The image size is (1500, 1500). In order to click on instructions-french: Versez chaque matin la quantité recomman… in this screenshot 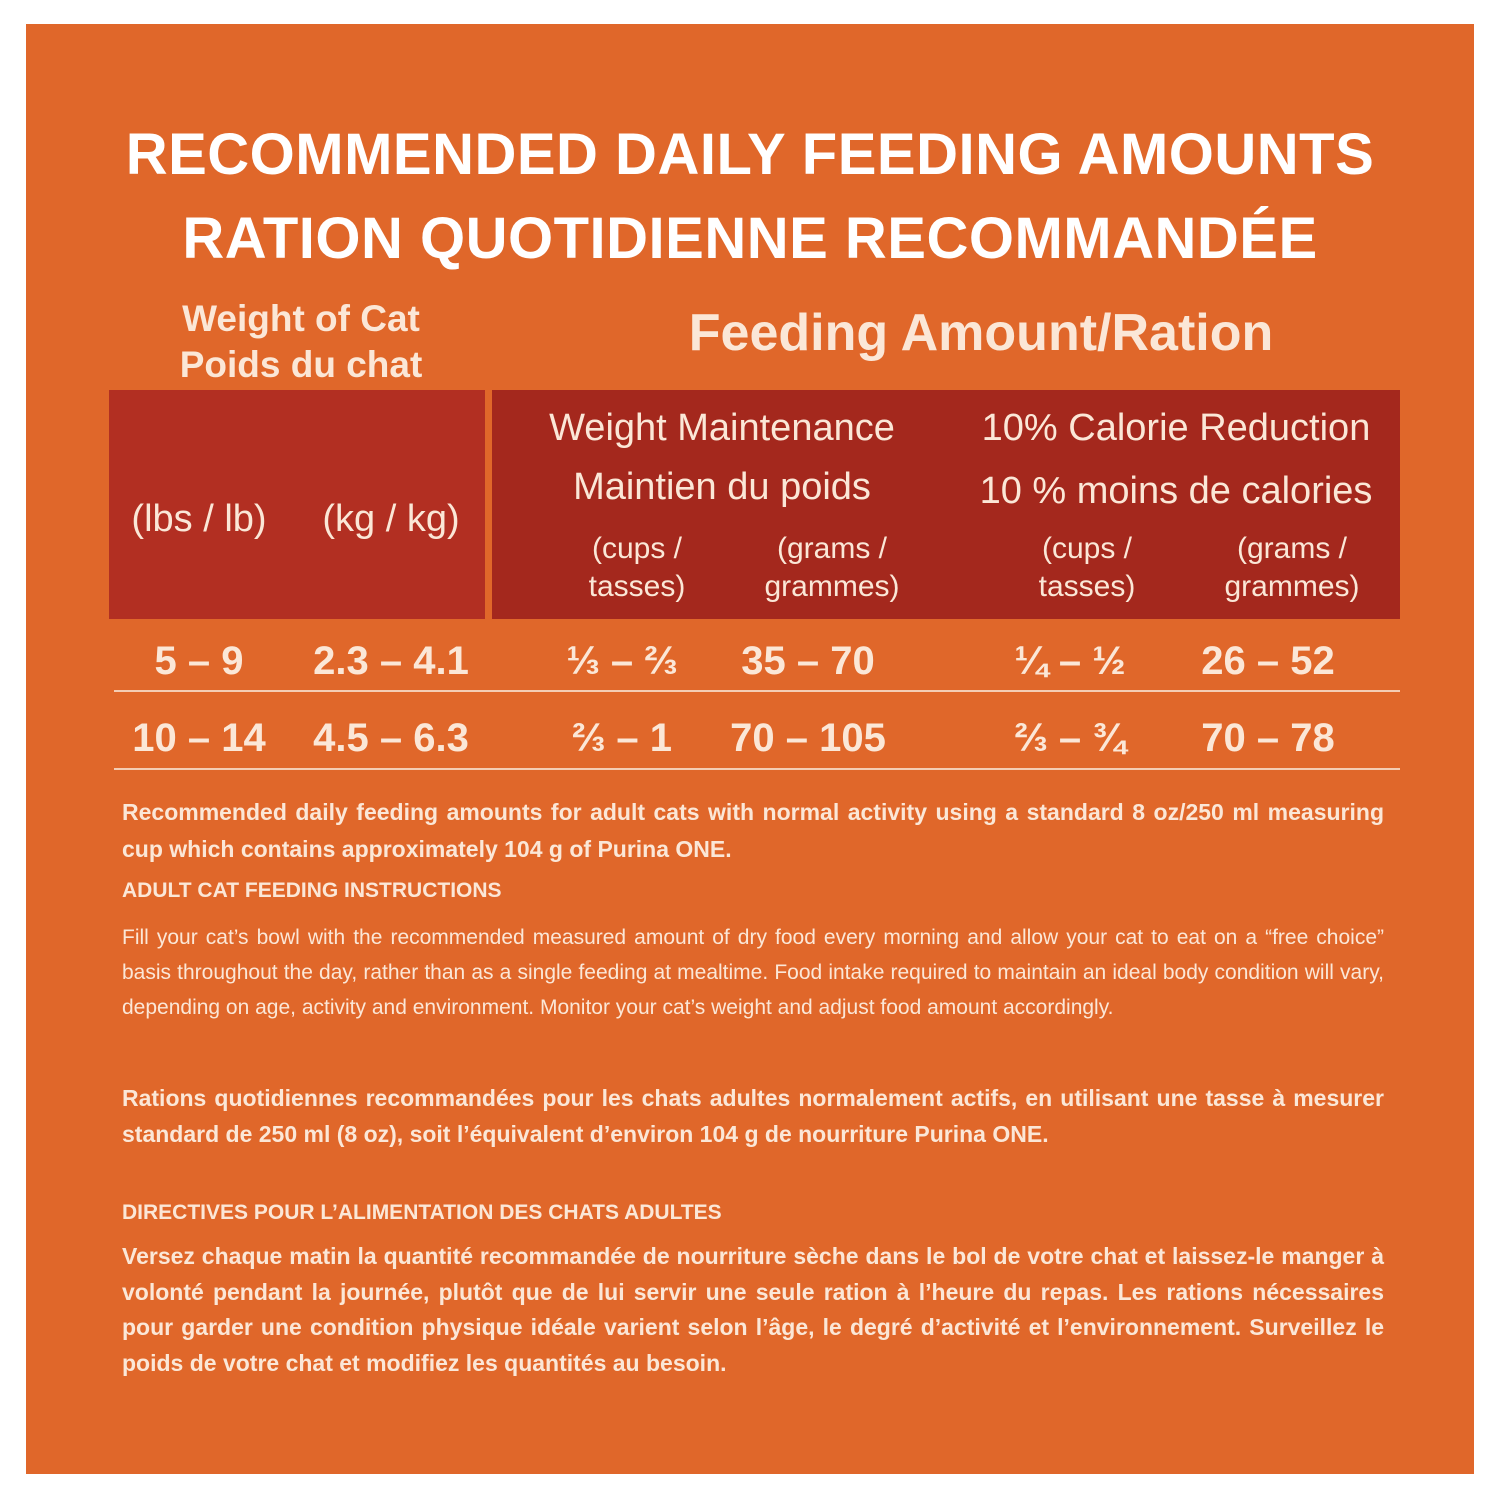, I will do `click(753, 1309)`.